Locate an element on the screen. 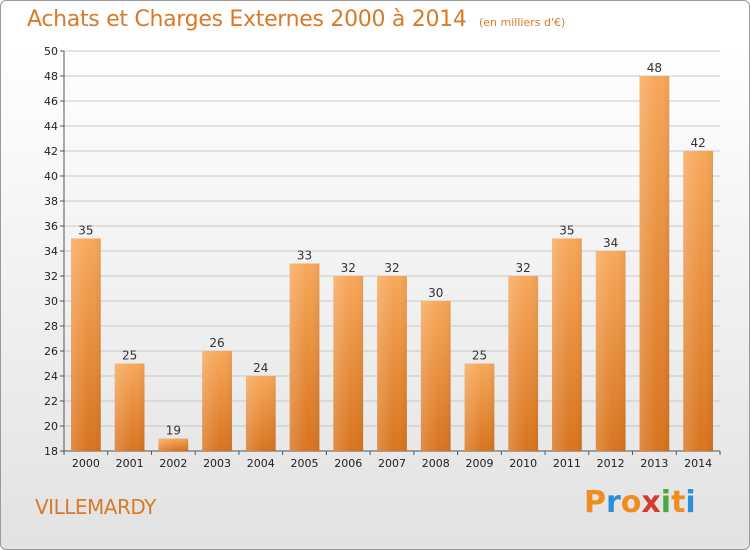 This screenshot has height=550, width=750. x-tick-label: 2005 is located at coordinates (305, 463).